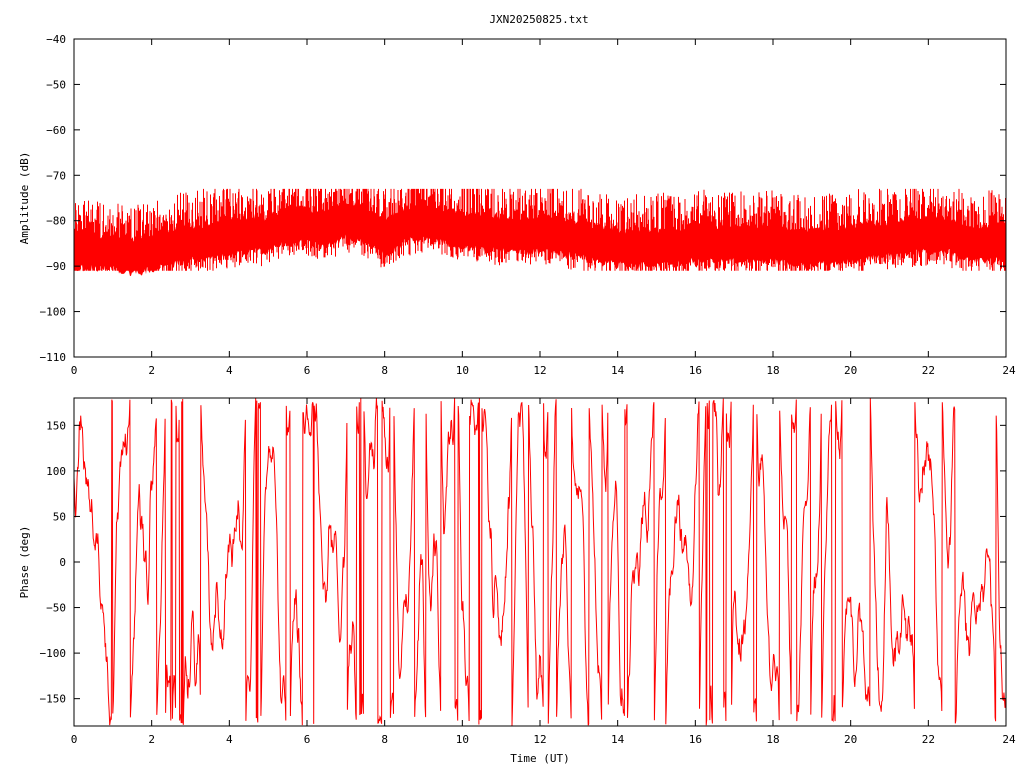  Describe the element at coordinates (59, 516) in the screenshot. I see `y-tick-label: 50` at that location.